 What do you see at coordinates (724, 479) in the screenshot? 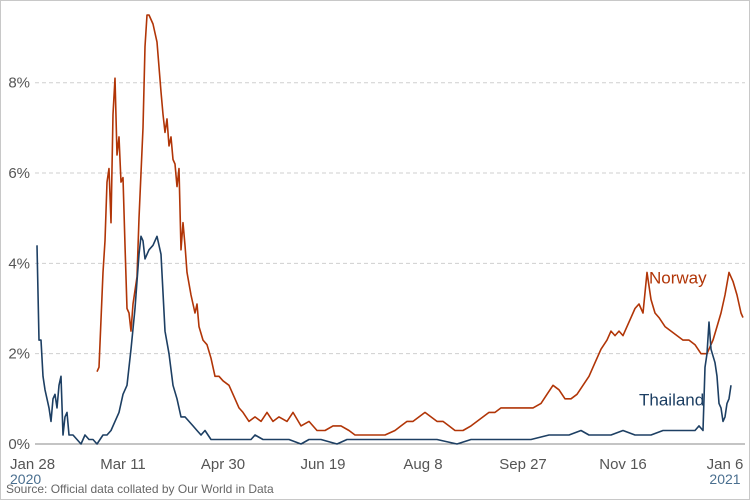
I see `x-tick-year: 2021` at bounding box center [724, 479].